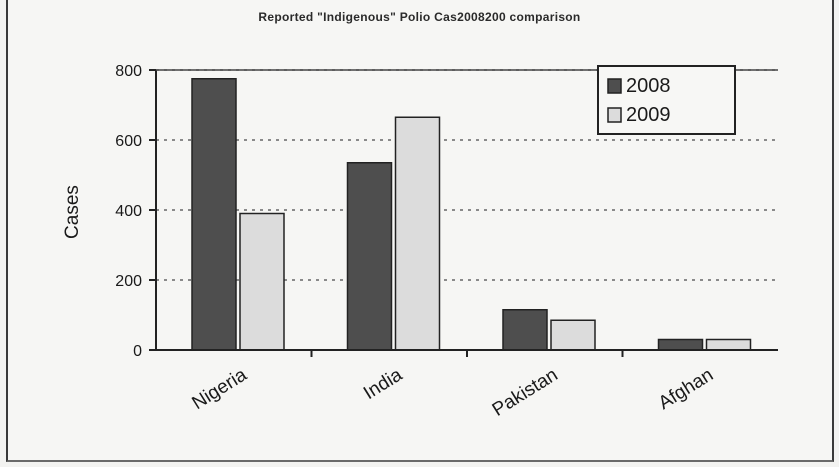 The height and width of the screenshot is (467, 839). Describe the element at coordinates (525, 392) in the screenshot. I see `x-category-label: Pakistan` at that location.